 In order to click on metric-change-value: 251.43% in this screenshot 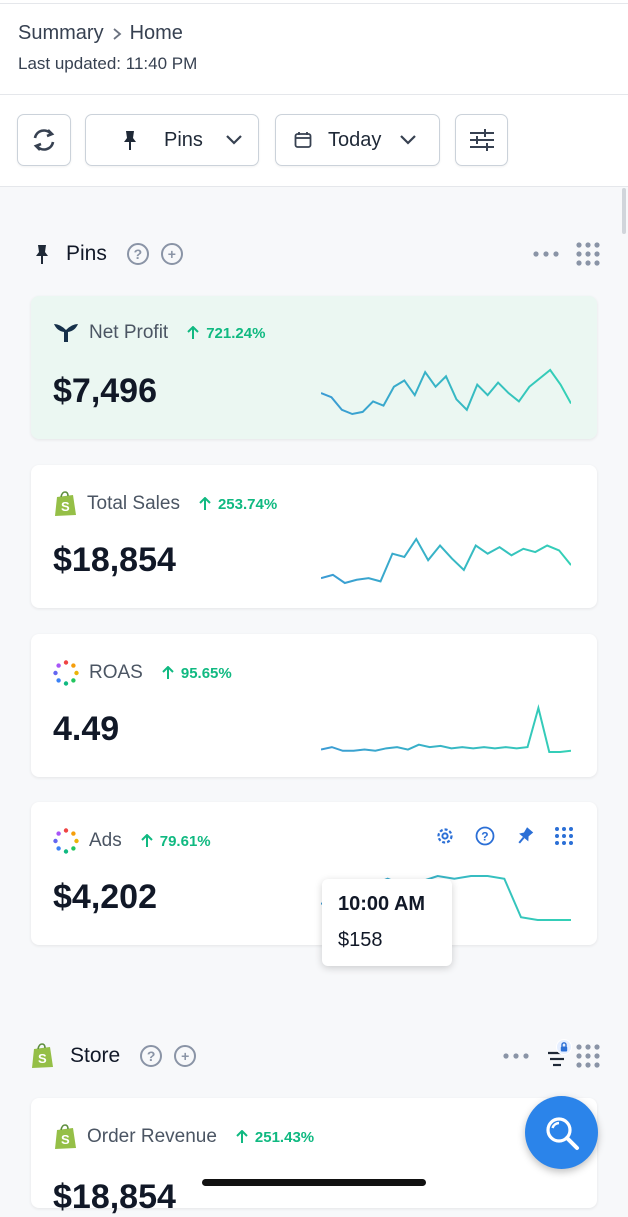, I will do `click(284, 1137)`.